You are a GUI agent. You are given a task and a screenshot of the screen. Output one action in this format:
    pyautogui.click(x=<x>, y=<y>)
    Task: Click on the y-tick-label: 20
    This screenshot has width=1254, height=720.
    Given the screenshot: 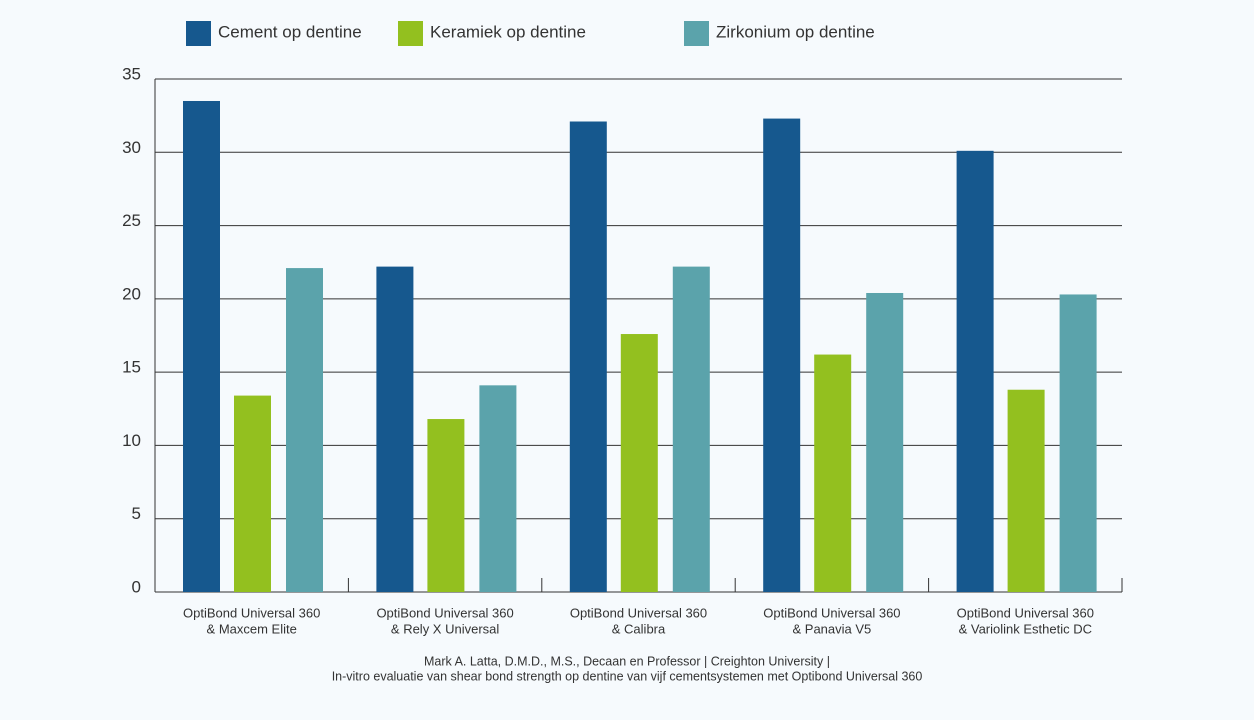 What is the action you would take?
    pyautogui.click(x=131, y=293)
    